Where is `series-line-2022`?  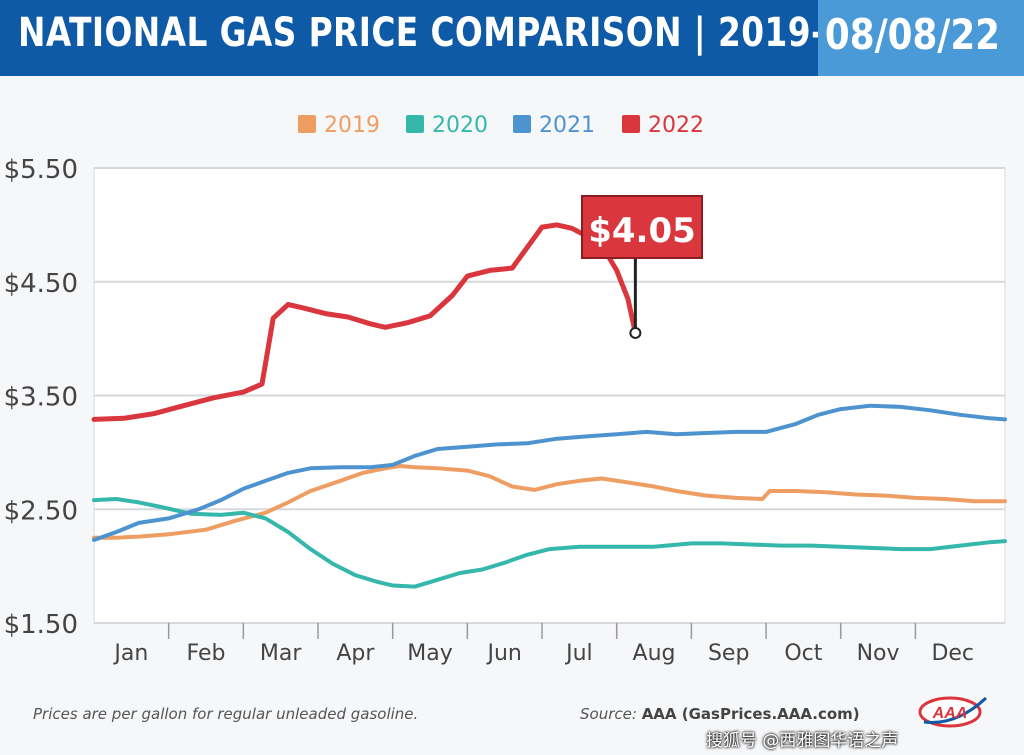
series-line-2022 is located at coordinates (364, 322).